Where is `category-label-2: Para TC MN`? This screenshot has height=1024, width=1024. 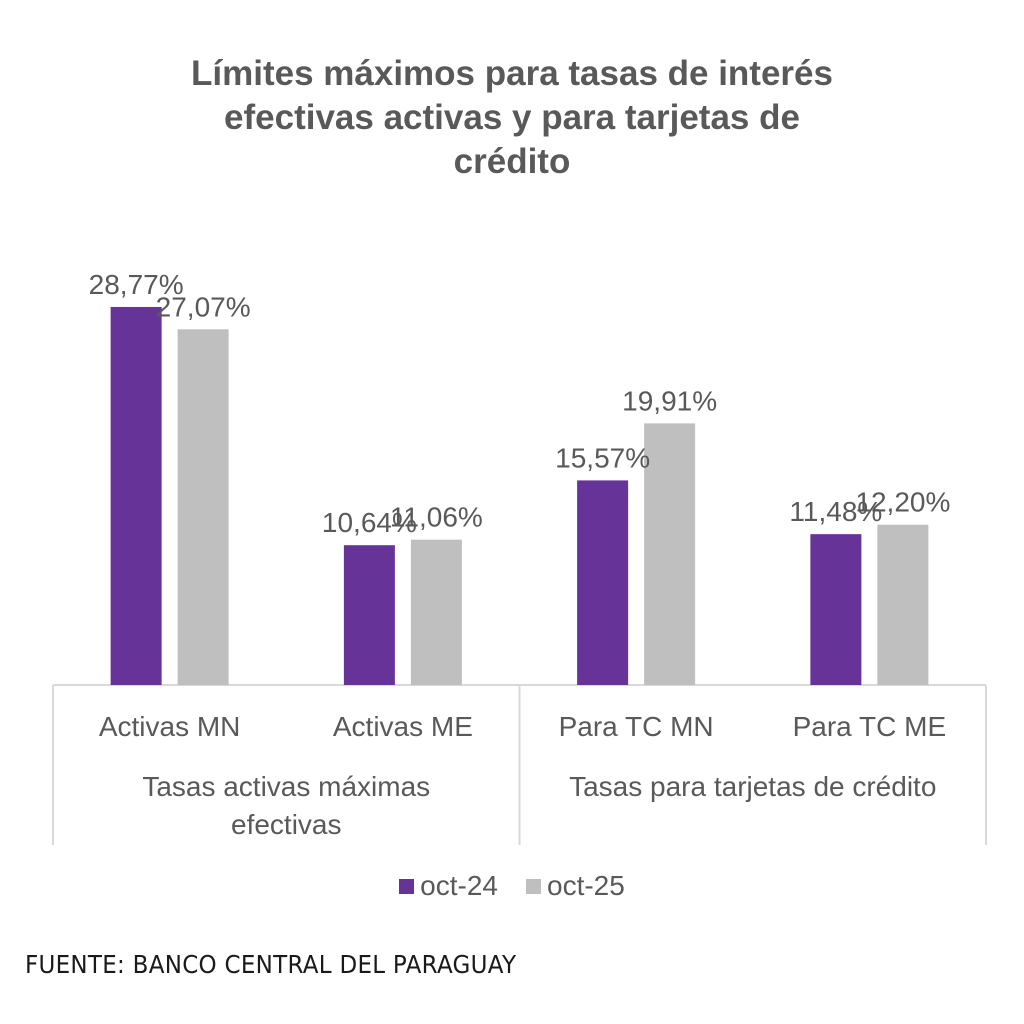 category-label-2: Para TC MN is located at coordinates (636, 726).